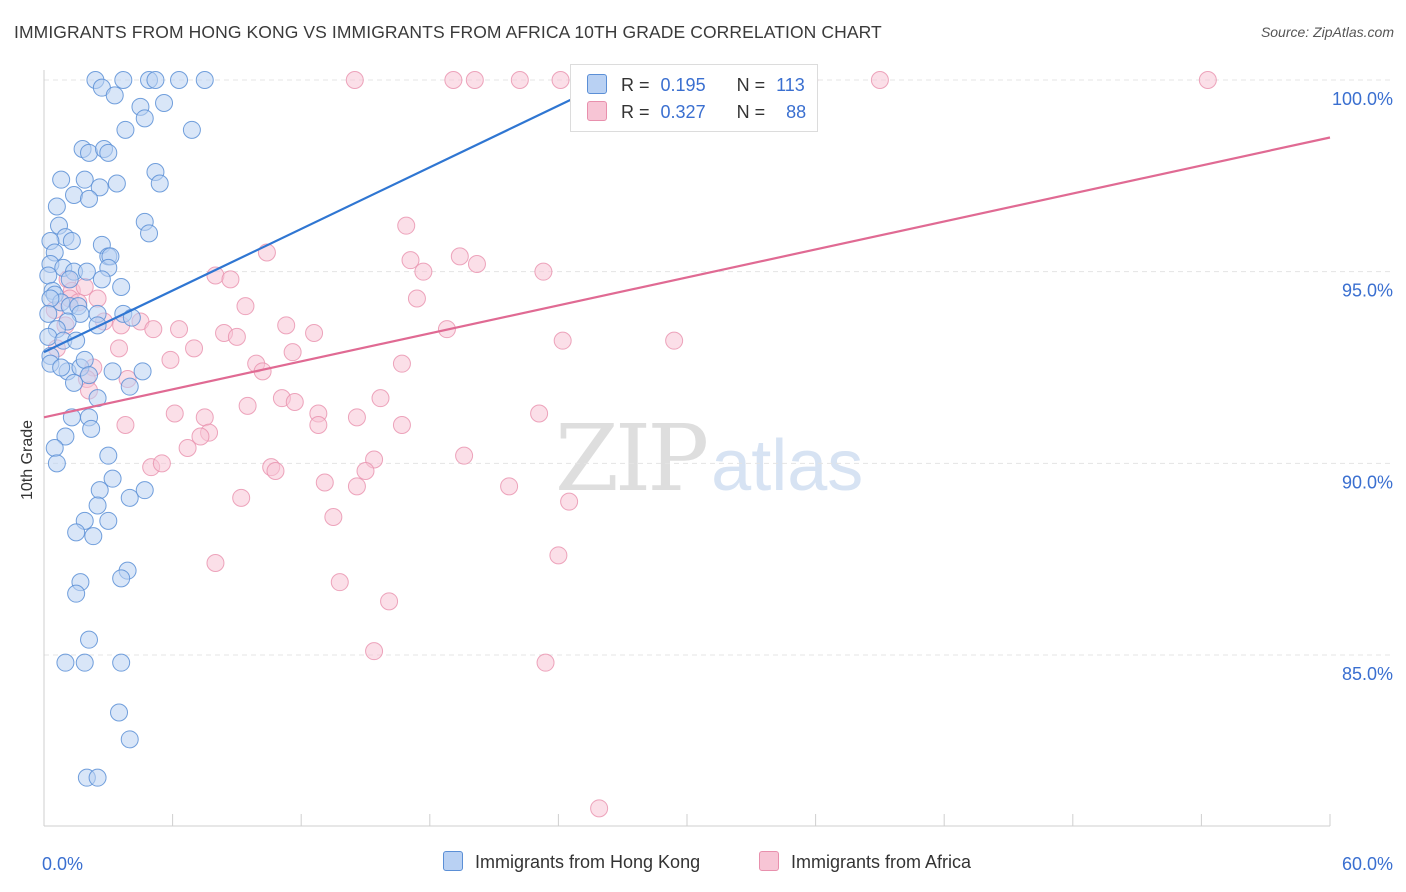  Describe the element at coordinates (769, 861) in the screenshot. I see `legend-swatch-pink` at that location.